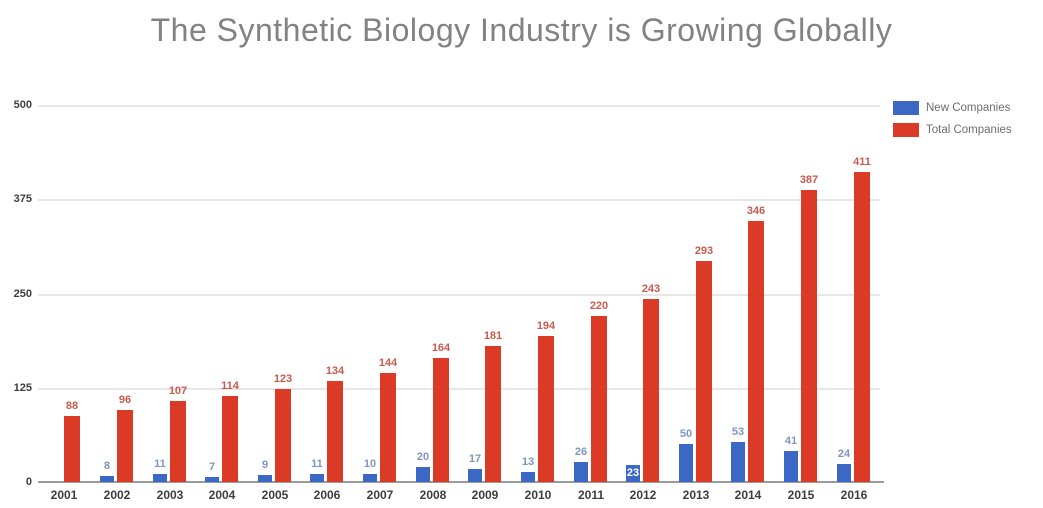 The width and height of the screenshot is (1043, 508). I want to click on total-companies-bar-2012, so click(651, 390).